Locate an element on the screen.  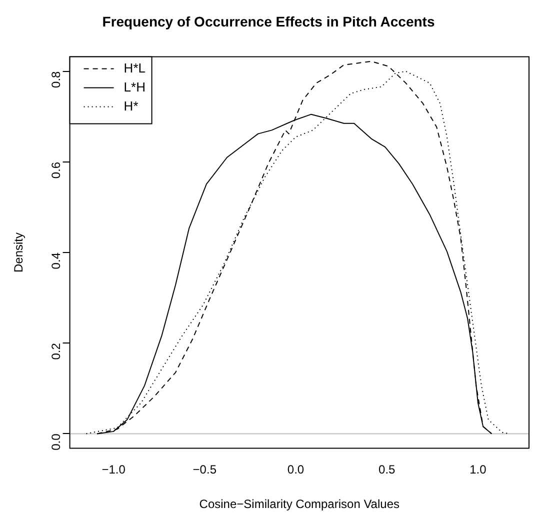
y-tick-label: 0.4 is located at coordinates (56, 261).